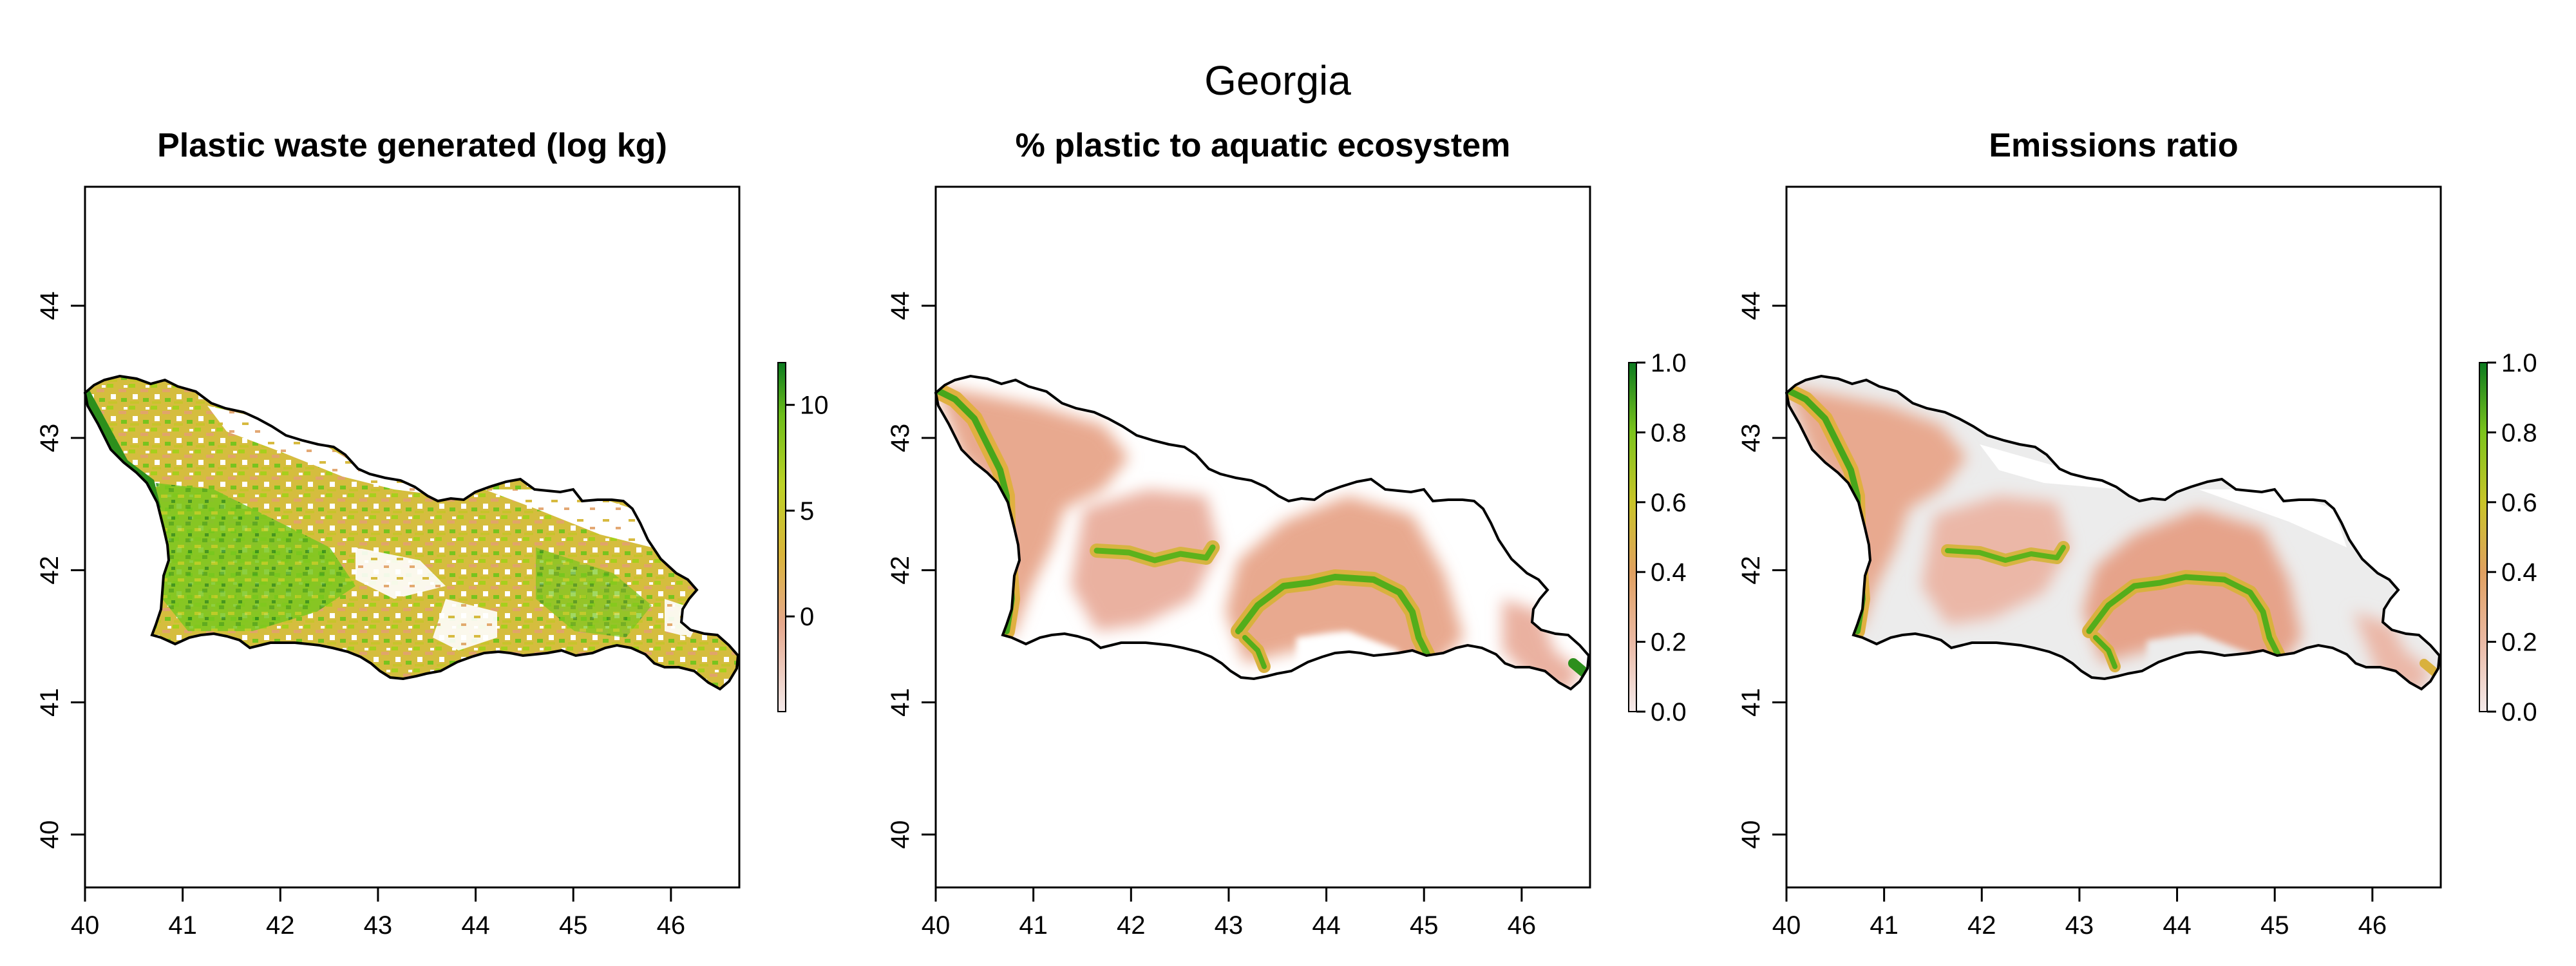  What do you see at coordinates (412, 145) in the screenshot?
I see `panel-1-title: Plastic waste generated (log kg)` at bounding box center [412, 145].